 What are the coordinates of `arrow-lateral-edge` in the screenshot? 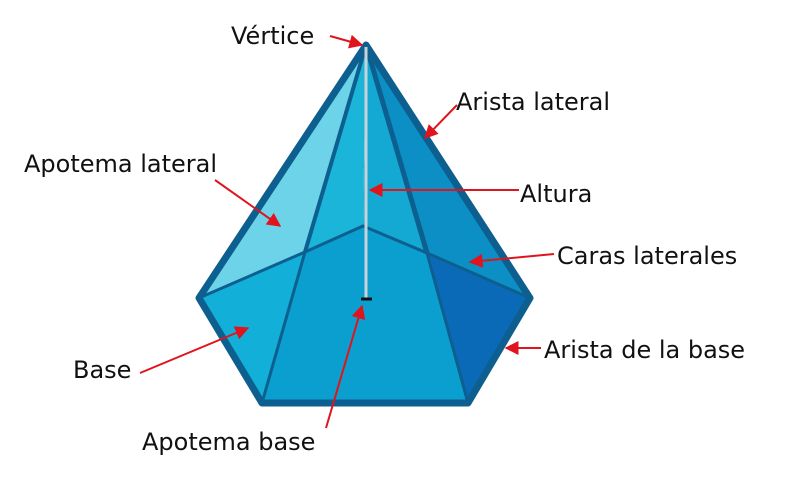 It's located at (441, 122).